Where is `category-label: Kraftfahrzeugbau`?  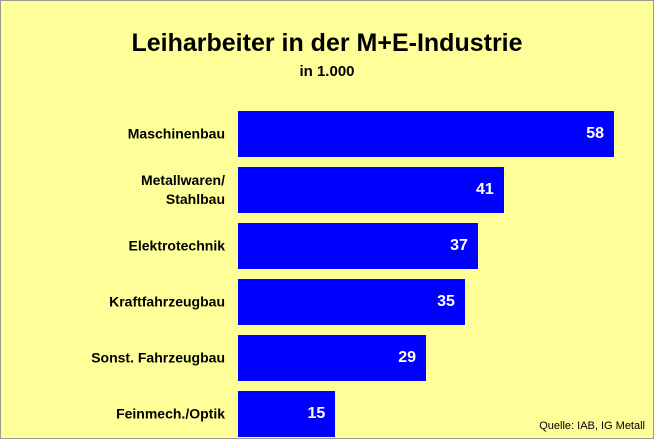 category-label: Kraftfahrzeugbau is located at coordinates (167, 301).